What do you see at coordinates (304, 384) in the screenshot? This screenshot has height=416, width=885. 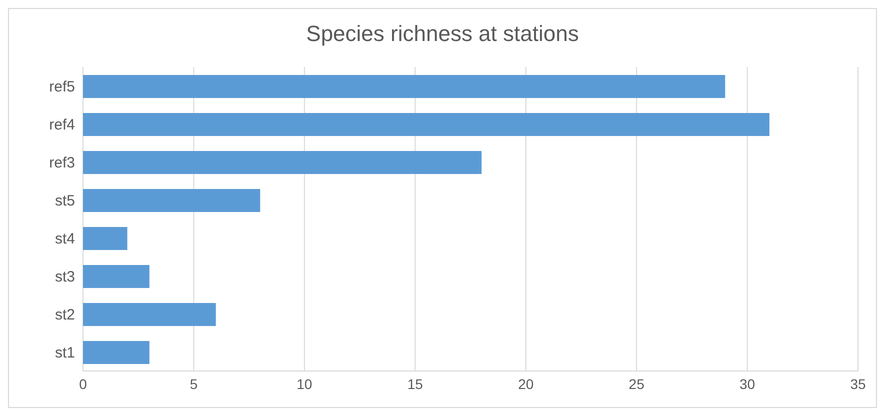 I see `x-tick-label: 10` at bounding box center [304, 384].